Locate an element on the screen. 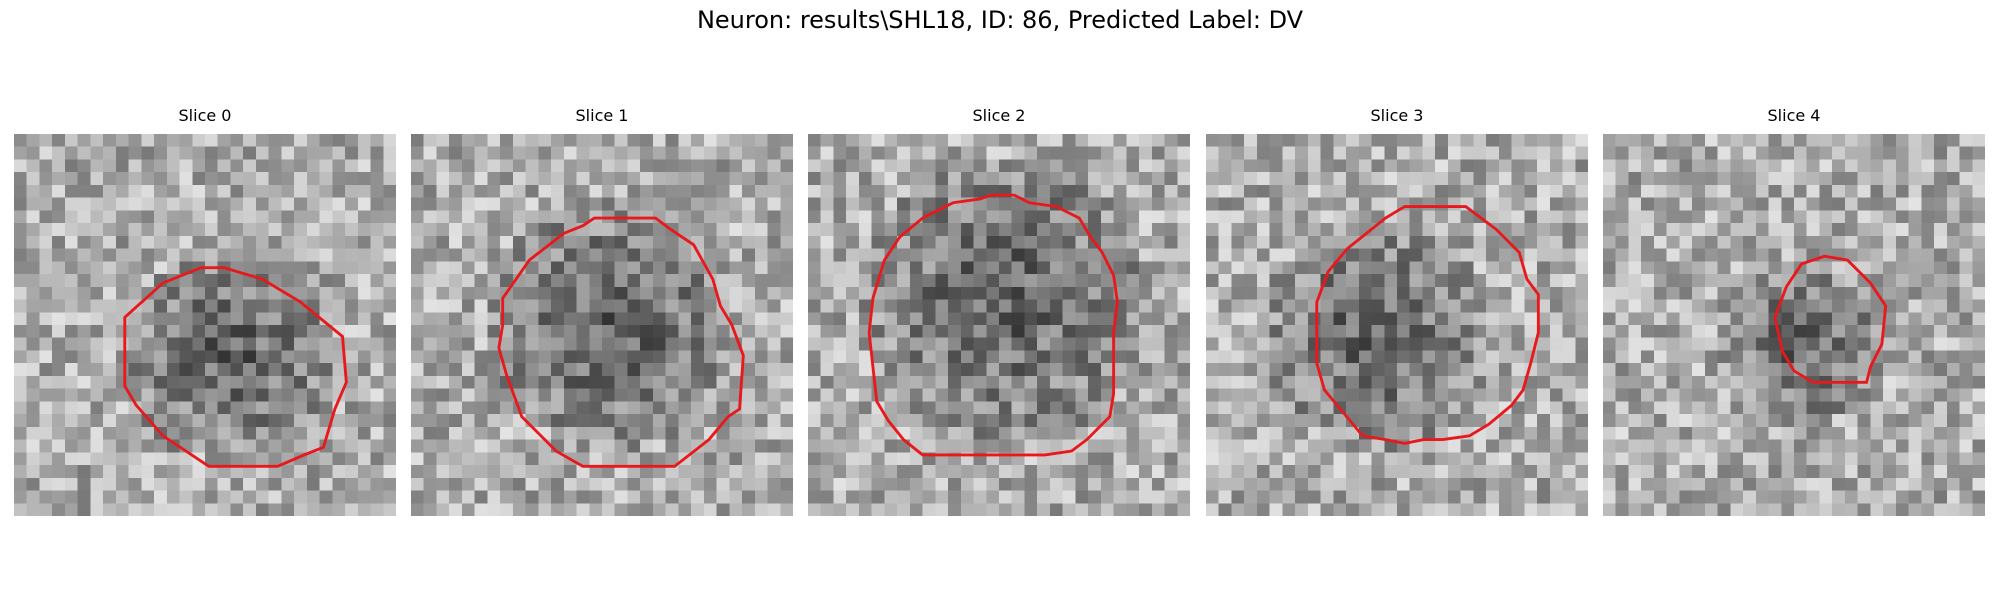 This screenshot has height=600, width=2000. slice-title: Slice 2 is located at coordinates (999, 115).